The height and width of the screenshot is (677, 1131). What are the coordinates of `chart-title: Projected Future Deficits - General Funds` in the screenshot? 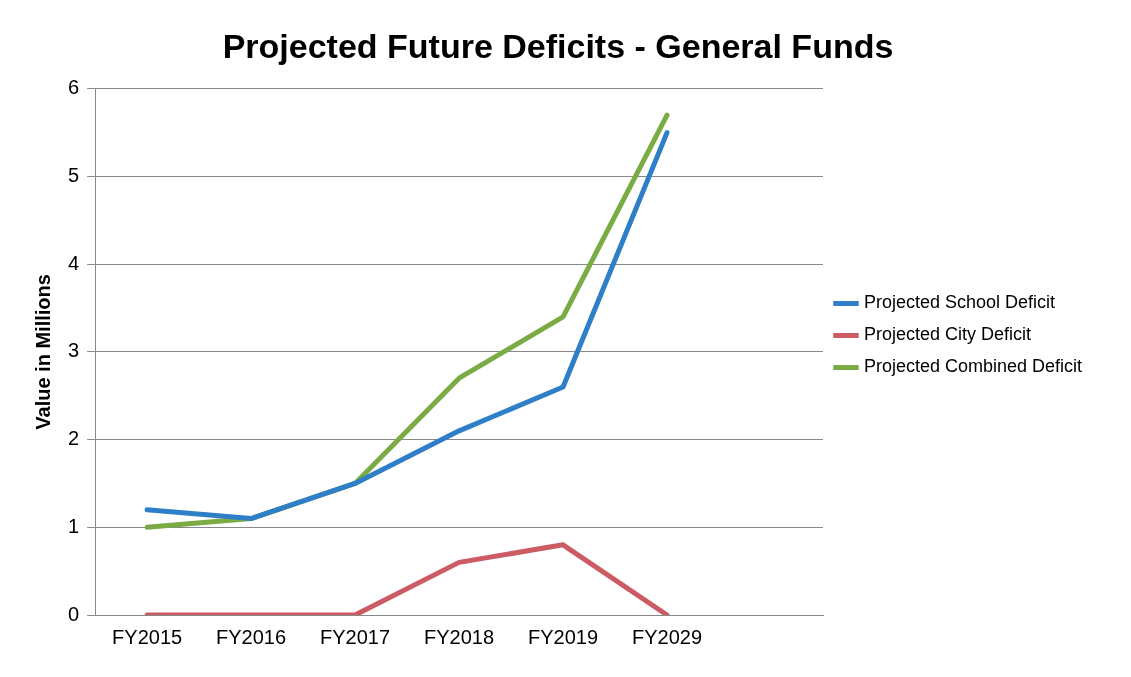 It's located at (558, 45).